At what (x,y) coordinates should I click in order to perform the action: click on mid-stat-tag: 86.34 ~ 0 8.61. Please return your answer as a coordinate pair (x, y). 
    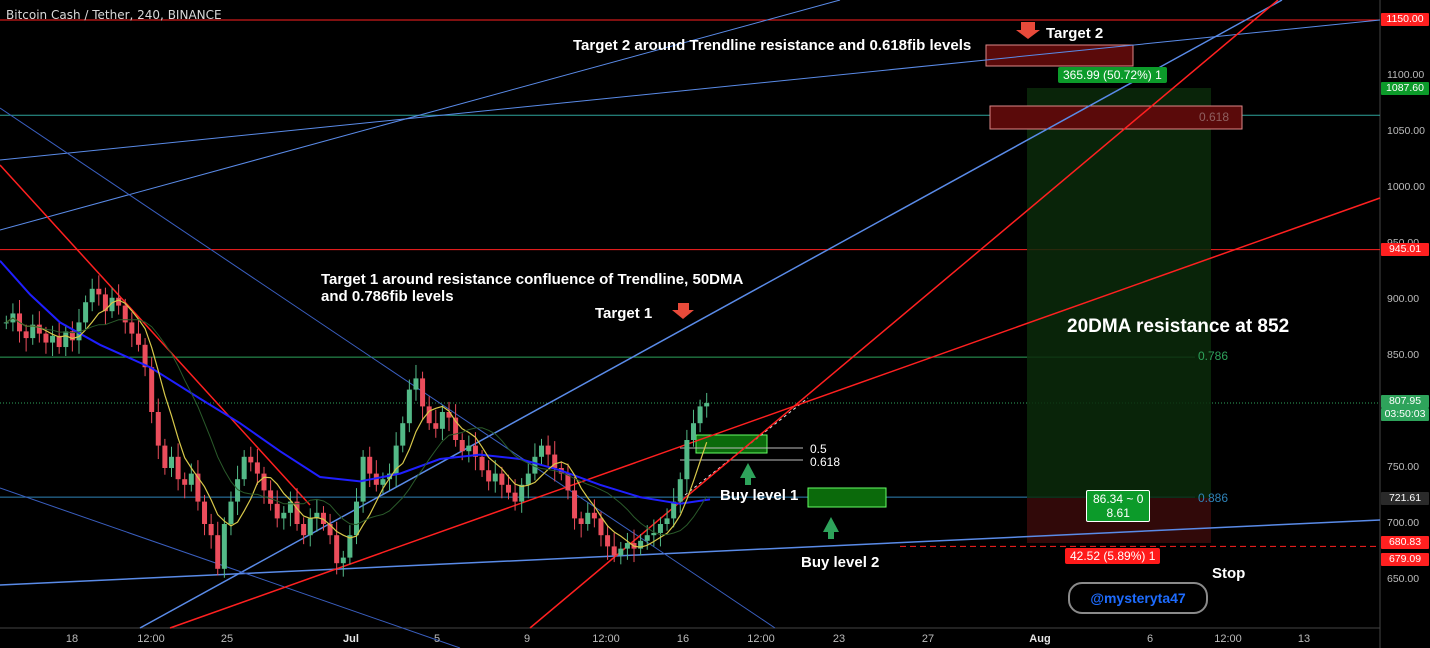
    Looking at the image, I should click on (1118, 506).